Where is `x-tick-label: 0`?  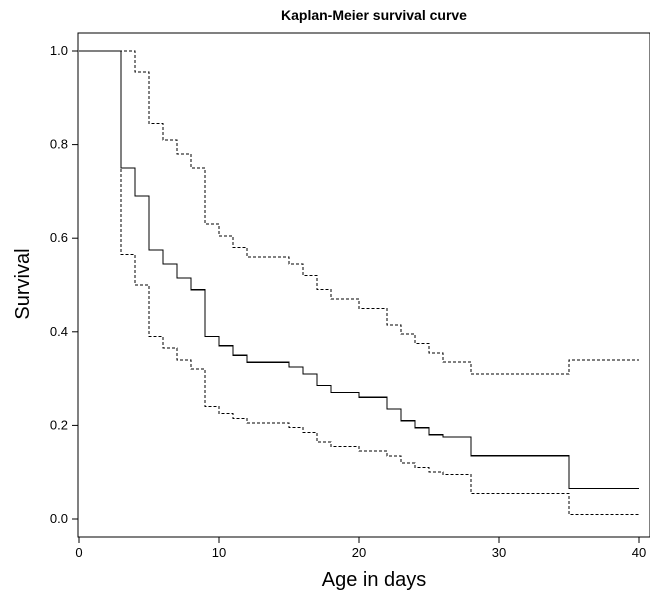
x-tick-label: 0 is located at coordinates (78, 552).